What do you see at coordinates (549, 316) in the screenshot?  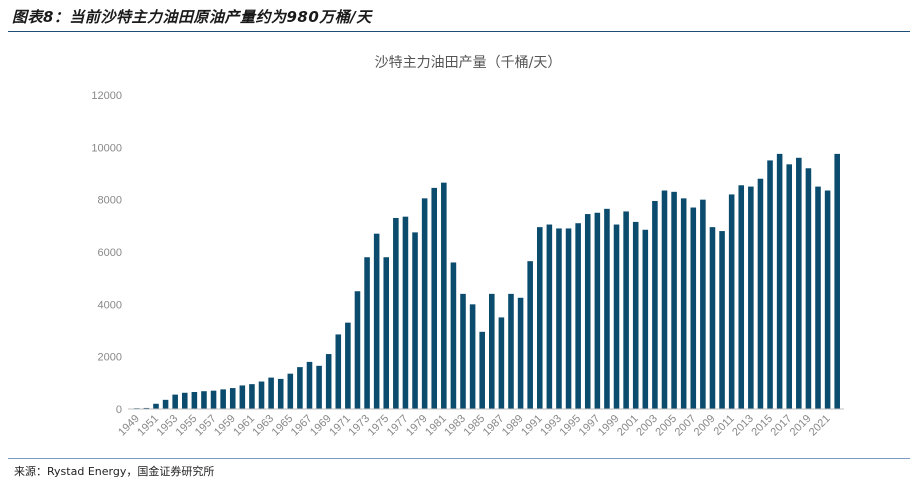 I see `bar-1992` at bounding box center [549, 316].